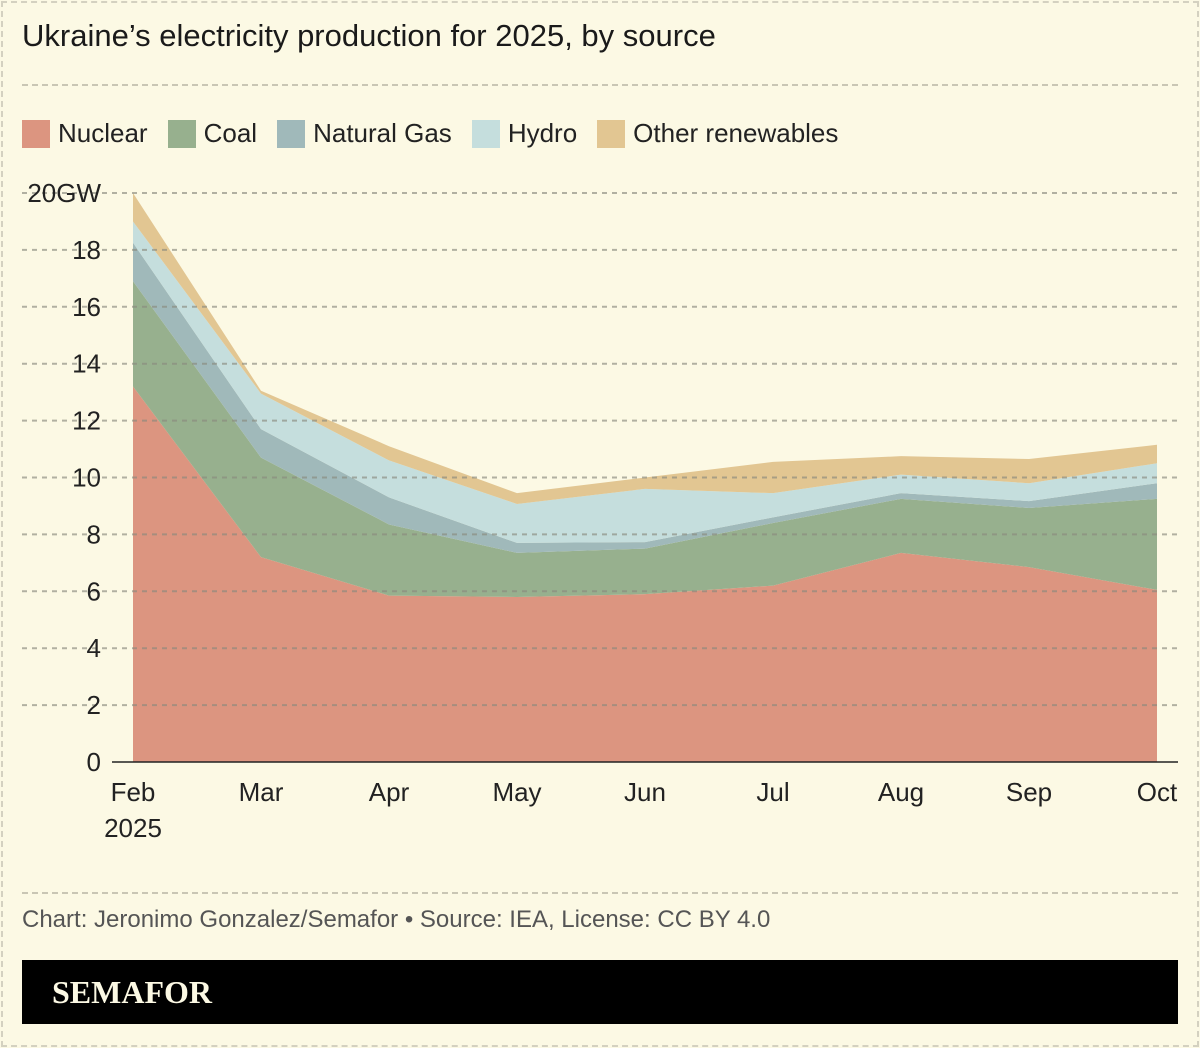 The width and height of the screenshot is (1200, 1048). I want to click on y-tick-label: 10, so click(86, 478).